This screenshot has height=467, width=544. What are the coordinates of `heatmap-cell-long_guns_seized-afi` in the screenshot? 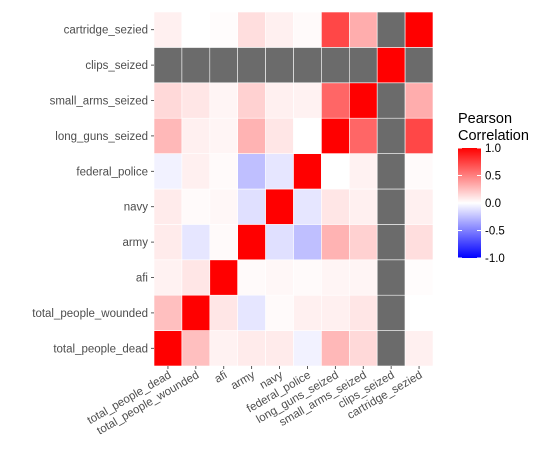 It's located at (224, 135).